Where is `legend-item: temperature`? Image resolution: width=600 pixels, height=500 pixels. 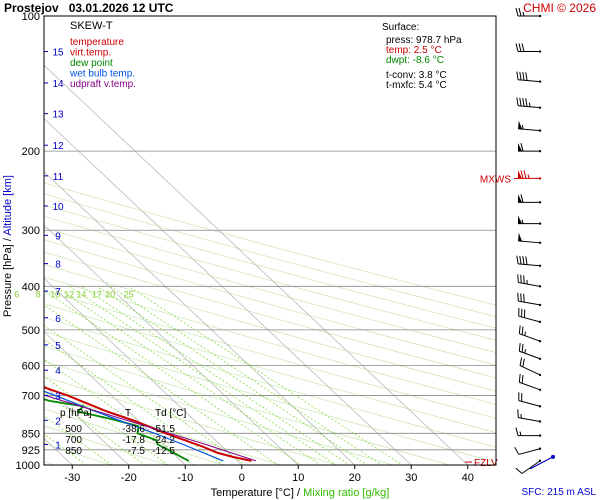
legend-item: temperature is located at coordinates (97, 42).